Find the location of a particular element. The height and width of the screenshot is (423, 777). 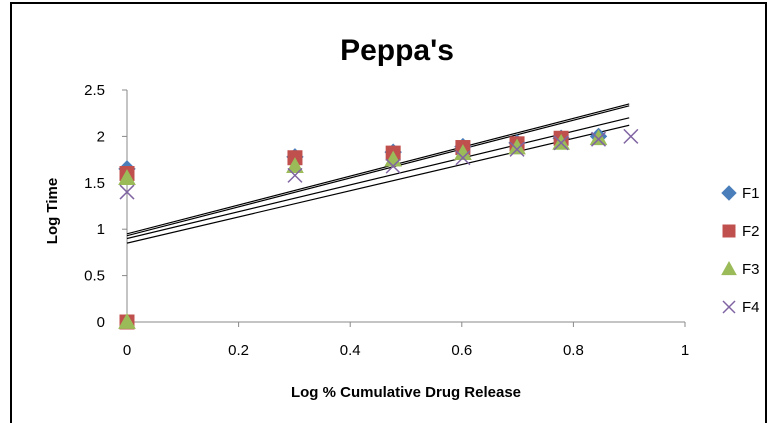

x-tick-label: 0.2 is located at coordinates (238, 350).